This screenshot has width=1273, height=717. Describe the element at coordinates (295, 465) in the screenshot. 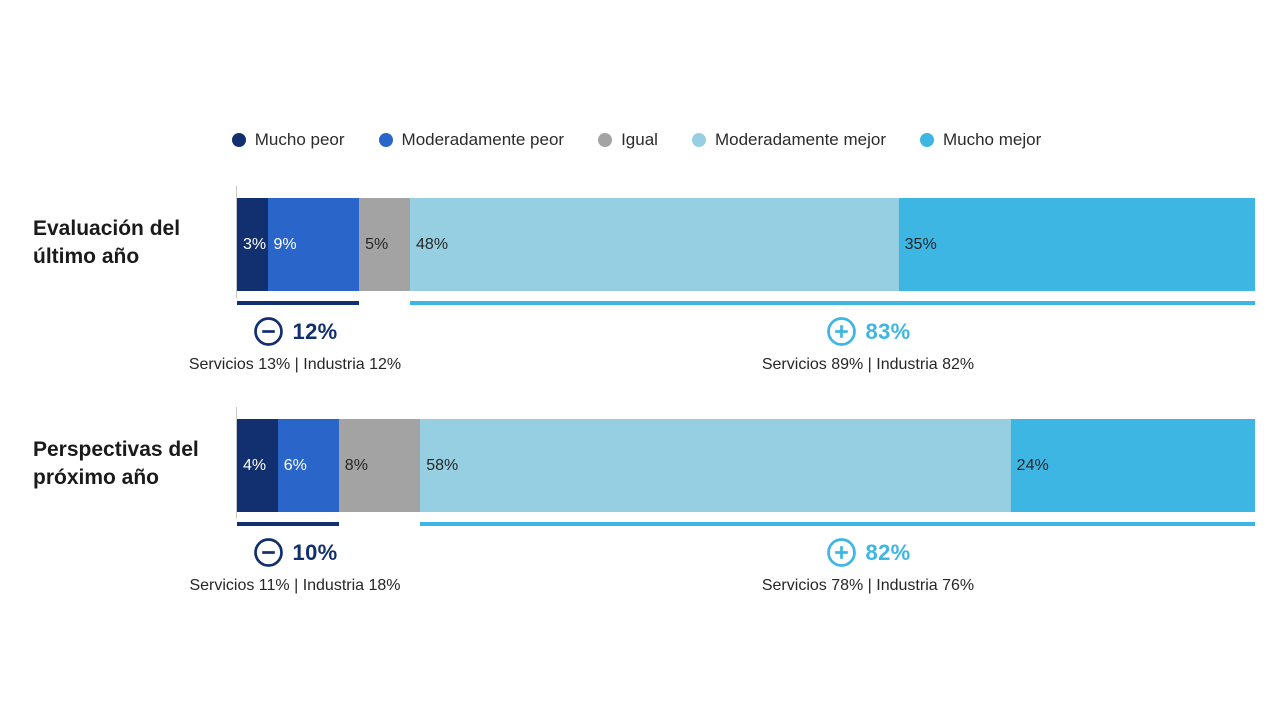

I see `segment-value-label: 6%` at that location.